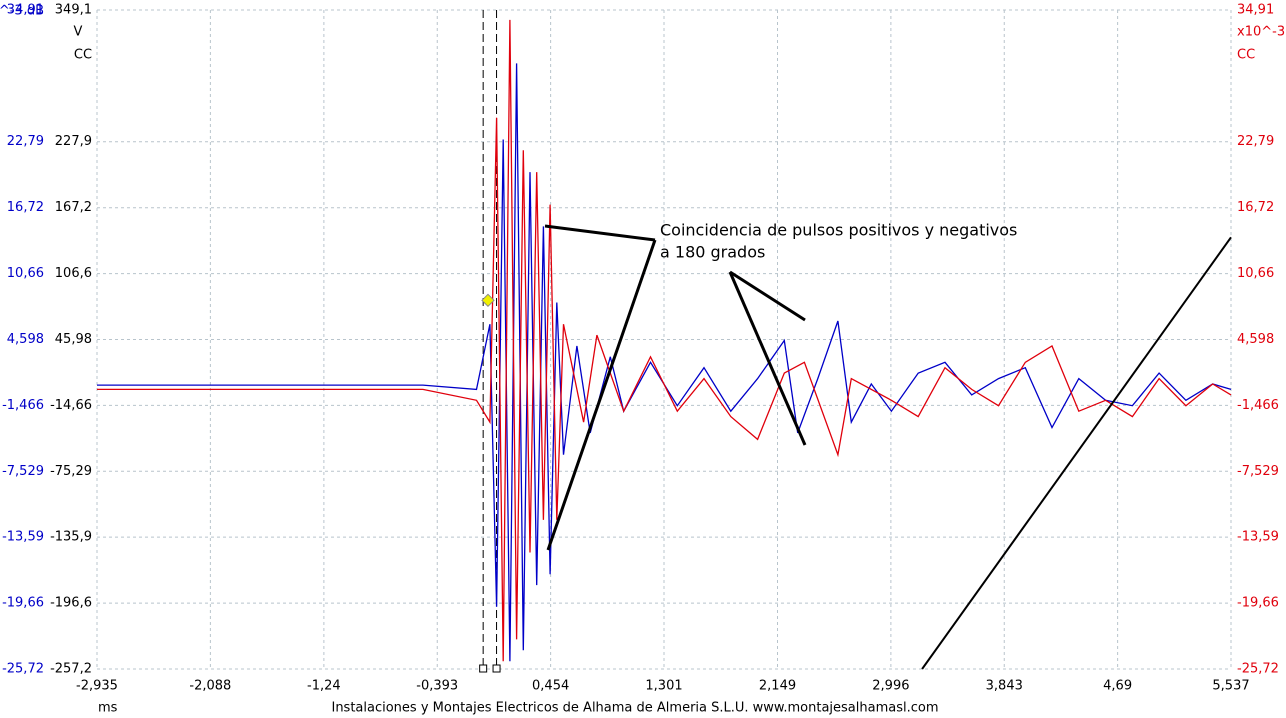 Image resolution: width=1286 pixels, height=718 pixels. Describe the element at coordinates (663, 686) in the screenshot. I see `x-tick-label: 1,301` at that location.